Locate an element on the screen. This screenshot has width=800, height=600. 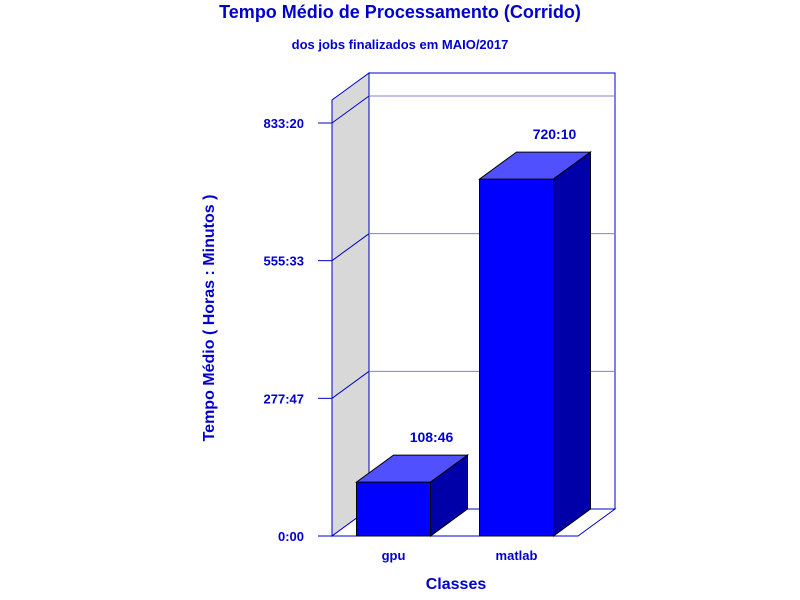
y-tick-label: 0:00 is located at coordinates (291, 536).